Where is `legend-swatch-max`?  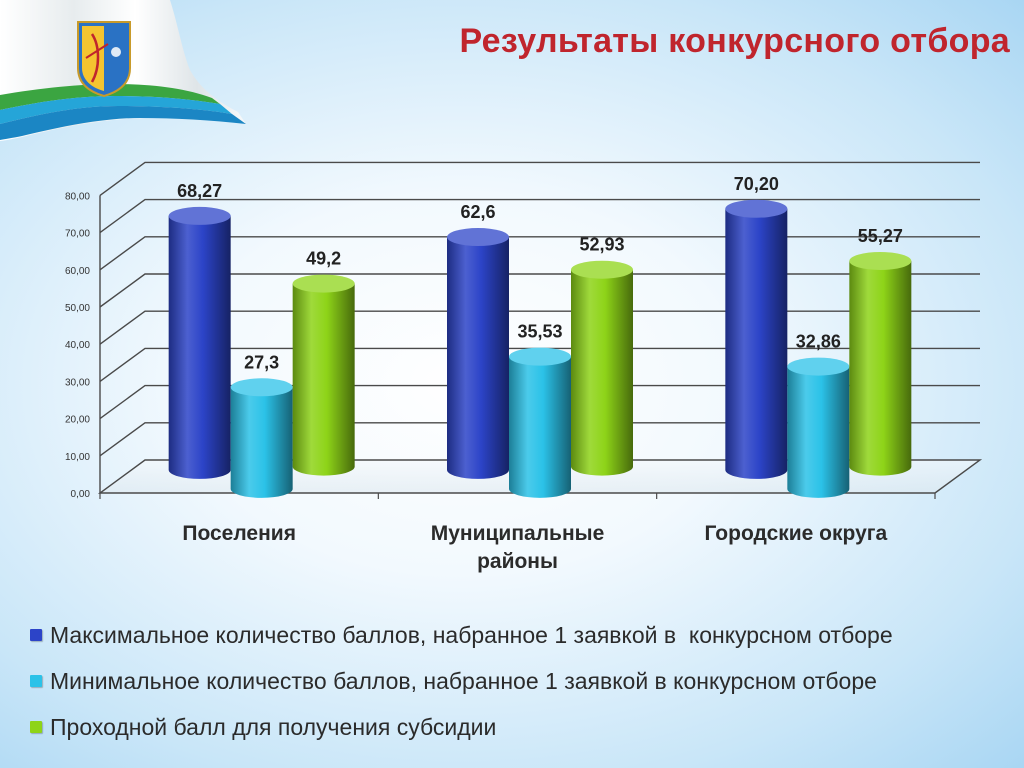 legend-swatch-max is located at coordinates (36, 635).